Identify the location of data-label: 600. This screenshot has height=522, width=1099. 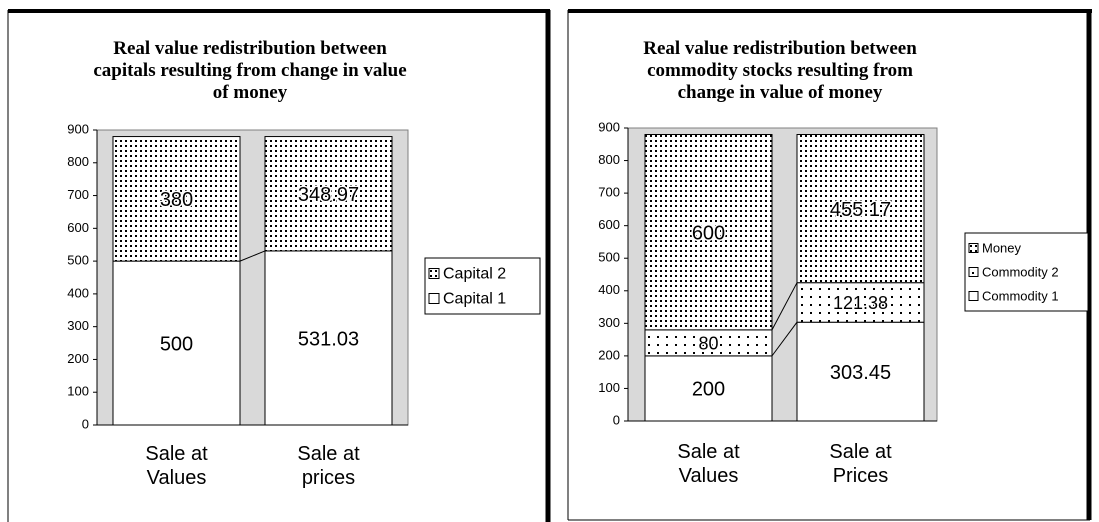
(708, 233).